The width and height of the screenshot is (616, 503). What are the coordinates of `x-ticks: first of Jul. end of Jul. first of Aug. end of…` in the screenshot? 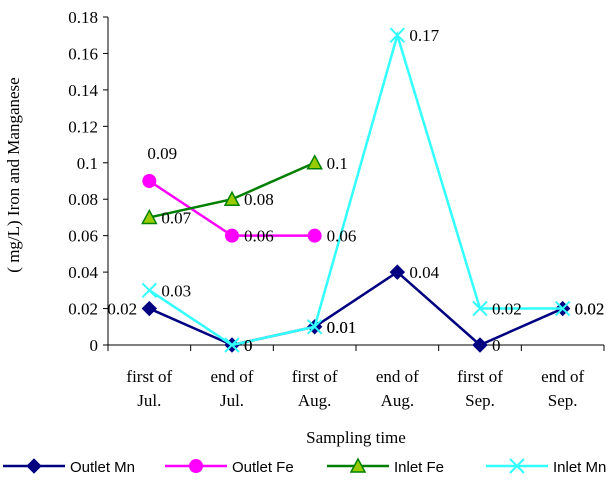 It's located at (356, 377).